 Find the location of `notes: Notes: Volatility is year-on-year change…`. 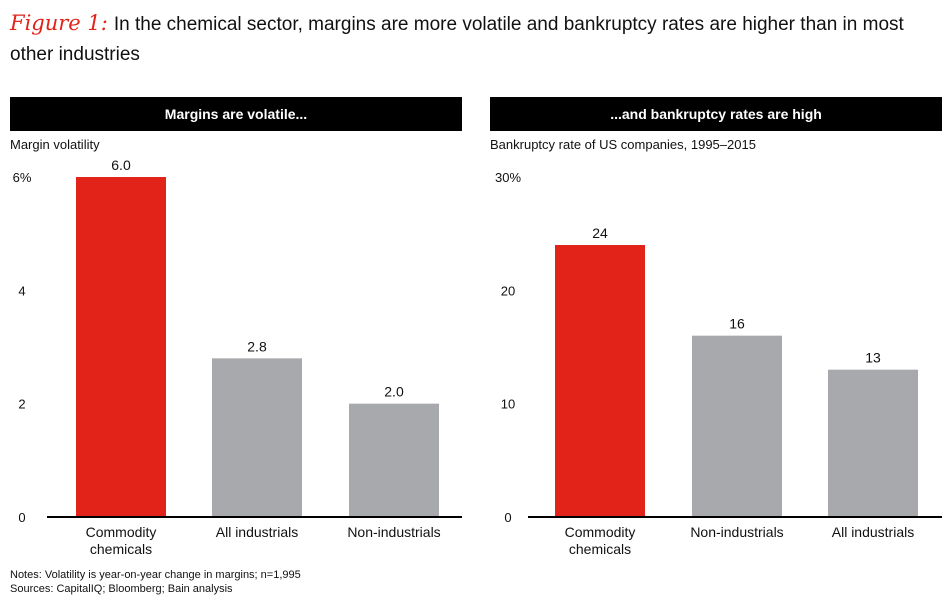

notes: Notes: Volatility is year-on-year change… is located at coordinates (155, 582).